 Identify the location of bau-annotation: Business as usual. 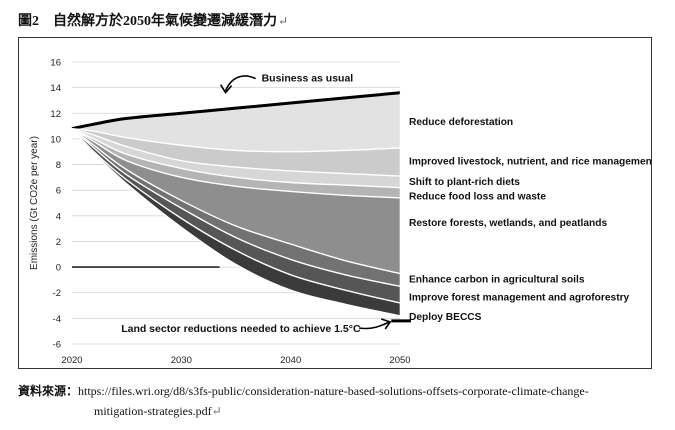
(308, 79).